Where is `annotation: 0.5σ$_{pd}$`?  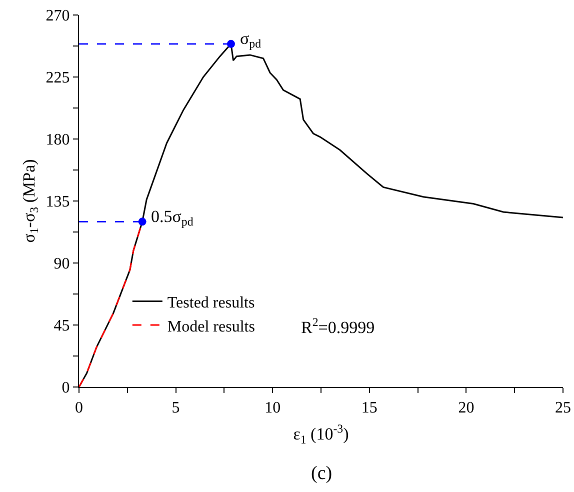 annotation: 0.5σ$_{pd}$ is located at coordinates (172, 218).